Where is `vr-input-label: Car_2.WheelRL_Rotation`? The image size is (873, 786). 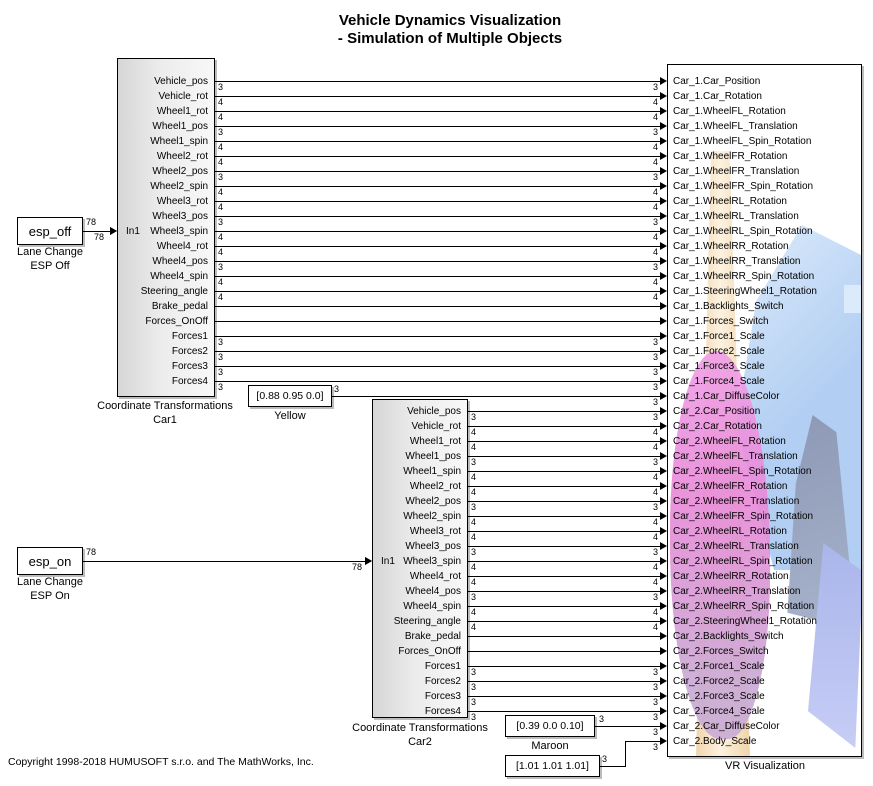 vr-input-label: Car_2.WheelRL_Rotation is located at coordinates (730, 531).